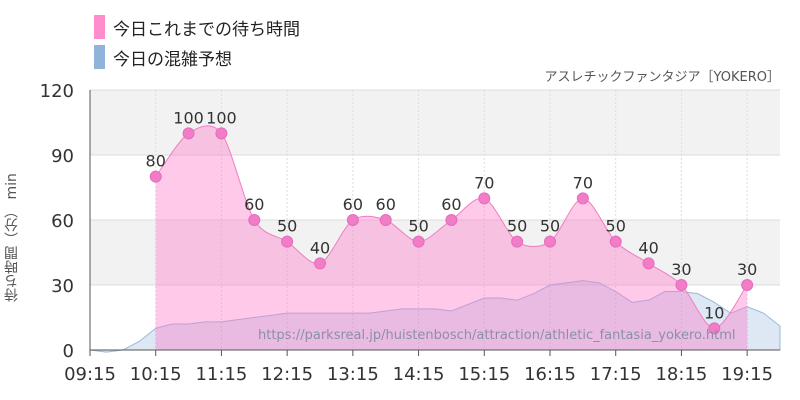  Describe the element at coordinates (57, 91) in the screenshot. I see `y-tick-label: 120` at that location.